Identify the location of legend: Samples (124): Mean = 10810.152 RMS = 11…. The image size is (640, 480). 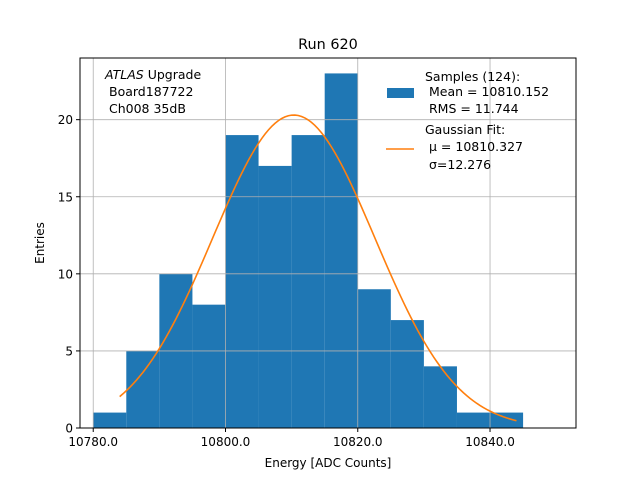
(467, 120).